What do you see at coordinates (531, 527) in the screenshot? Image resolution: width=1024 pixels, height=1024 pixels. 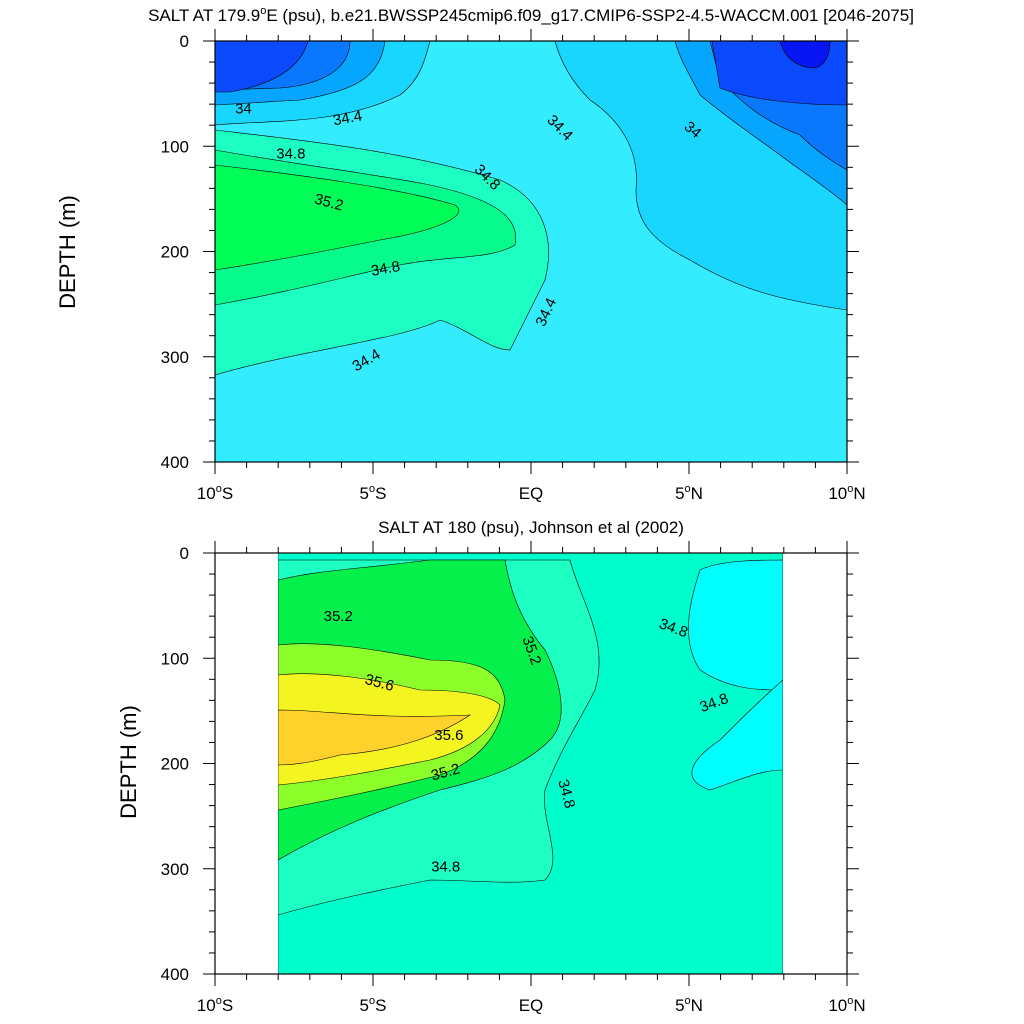 I see `chart-title: SALT AT 180 (psu), Johnson et al (2002)` at bounding box center [531, 527].